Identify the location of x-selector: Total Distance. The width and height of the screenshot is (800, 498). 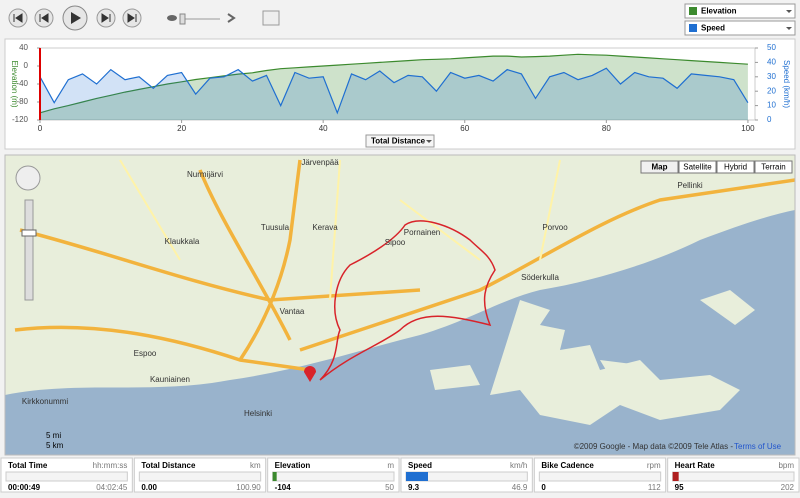
(400, 141).